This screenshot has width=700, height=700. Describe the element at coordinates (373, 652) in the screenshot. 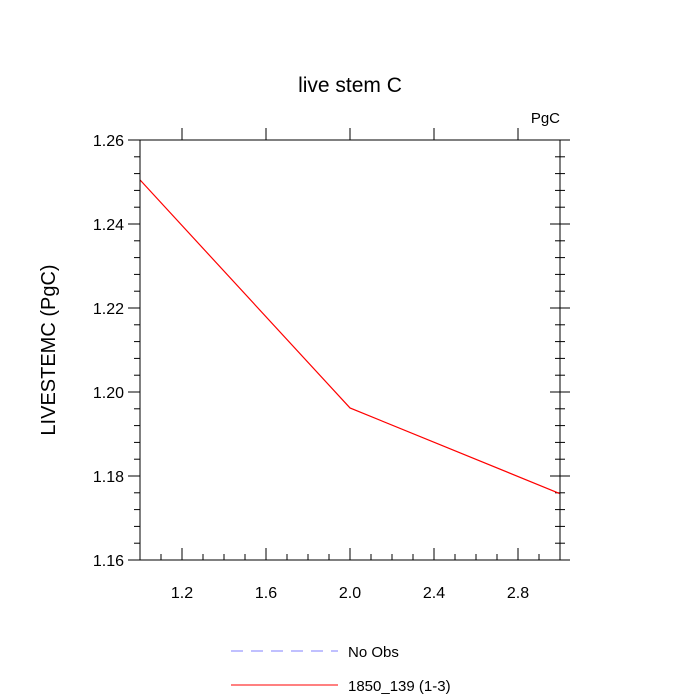

I see `legend-label: No Obs` at that location.